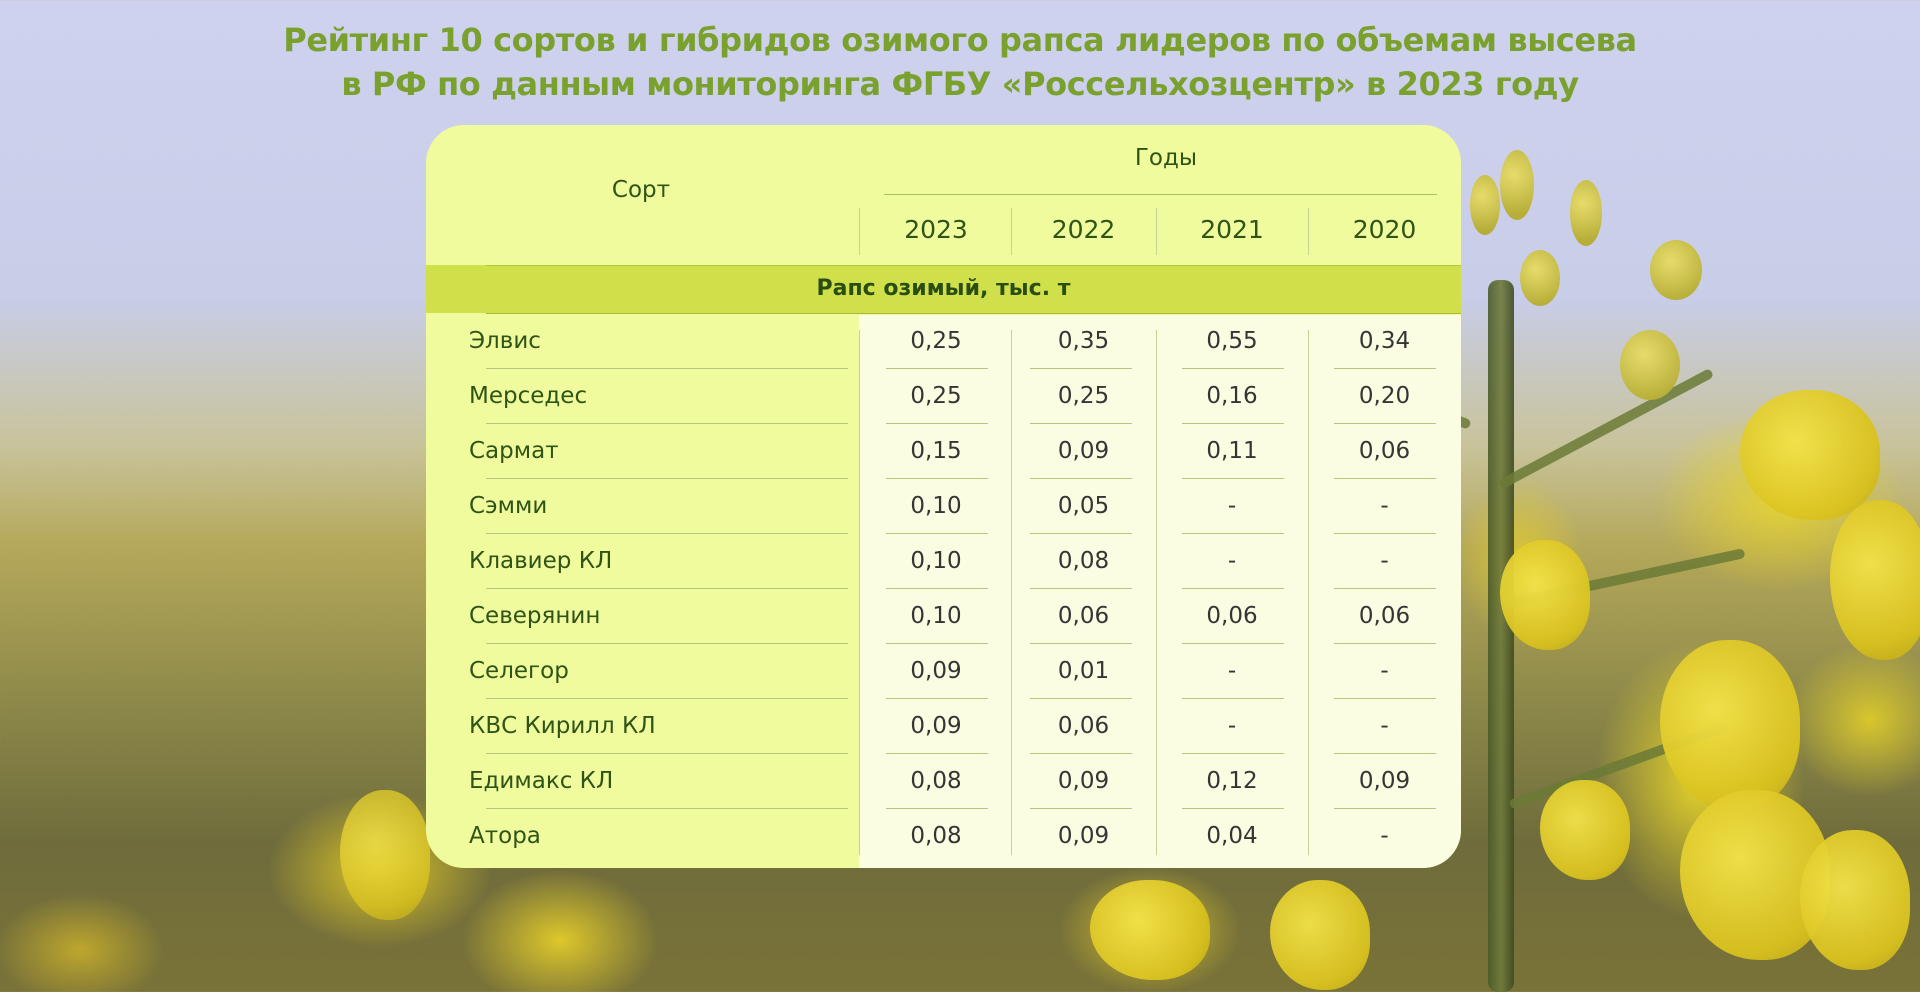 The width and height of the screenshot is (1920, 992). I want to click on value-2021: 0,04, so click(1232, 836).